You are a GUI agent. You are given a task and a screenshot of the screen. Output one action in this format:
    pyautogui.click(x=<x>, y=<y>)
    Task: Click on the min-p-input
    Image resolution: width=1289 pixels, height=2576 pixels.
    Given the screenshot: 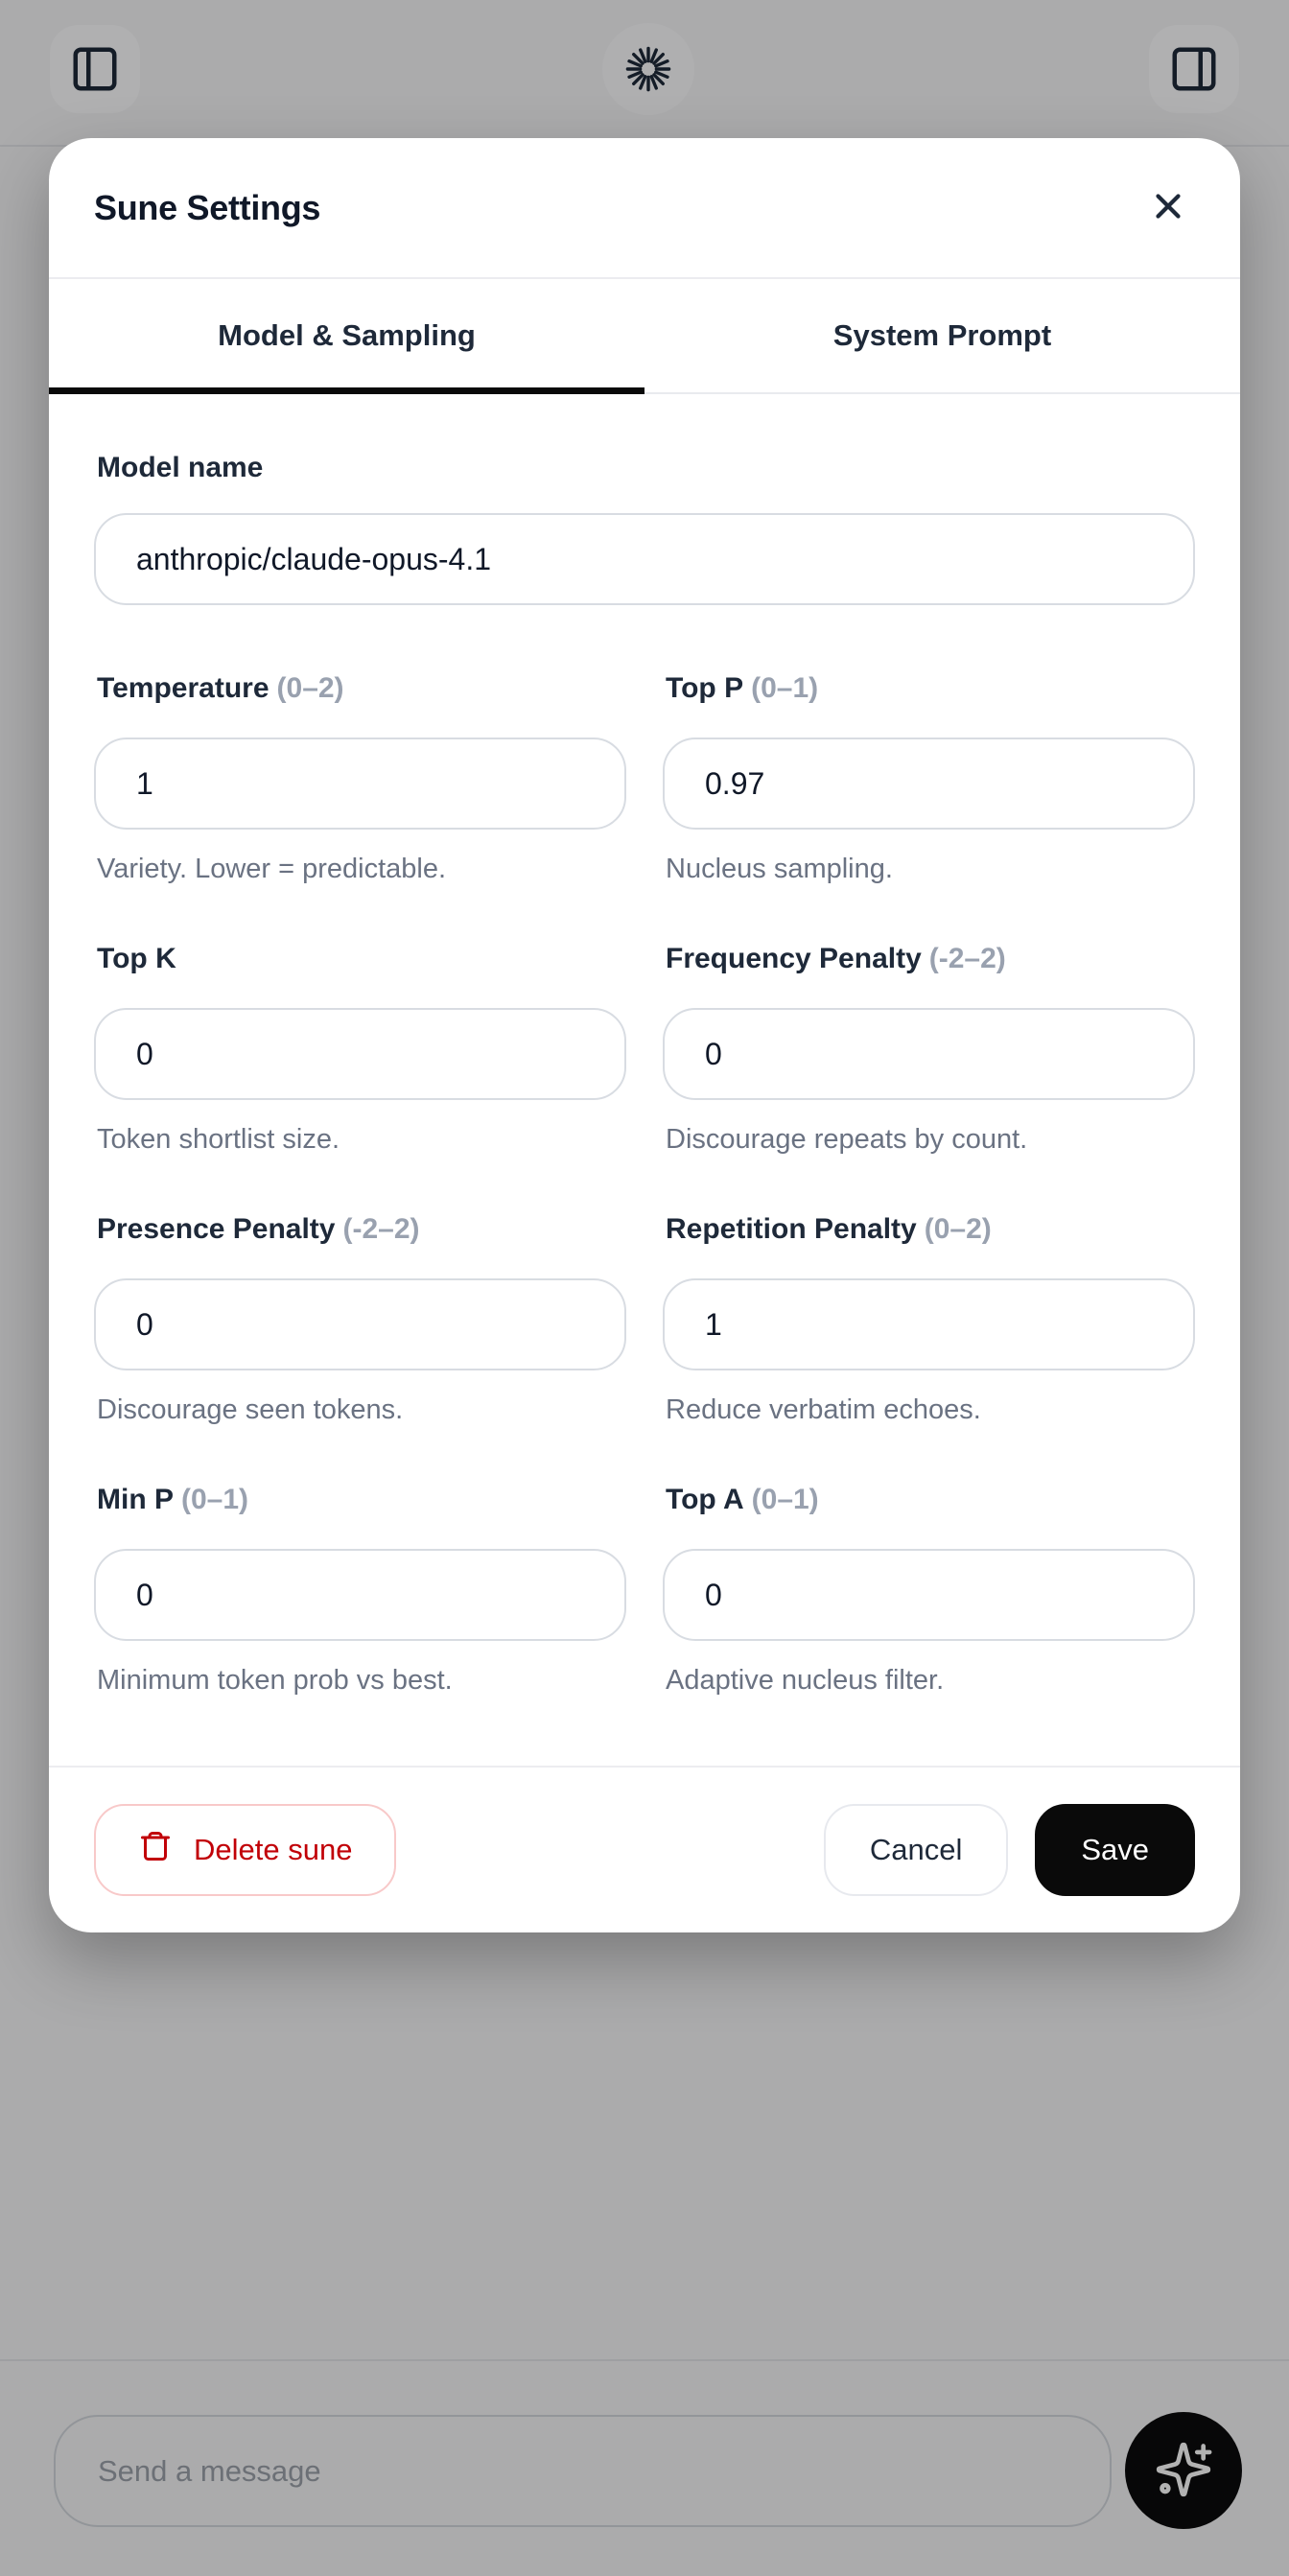 What is the action you would take?
    pyautogui.click(x=360, y=1595)
    